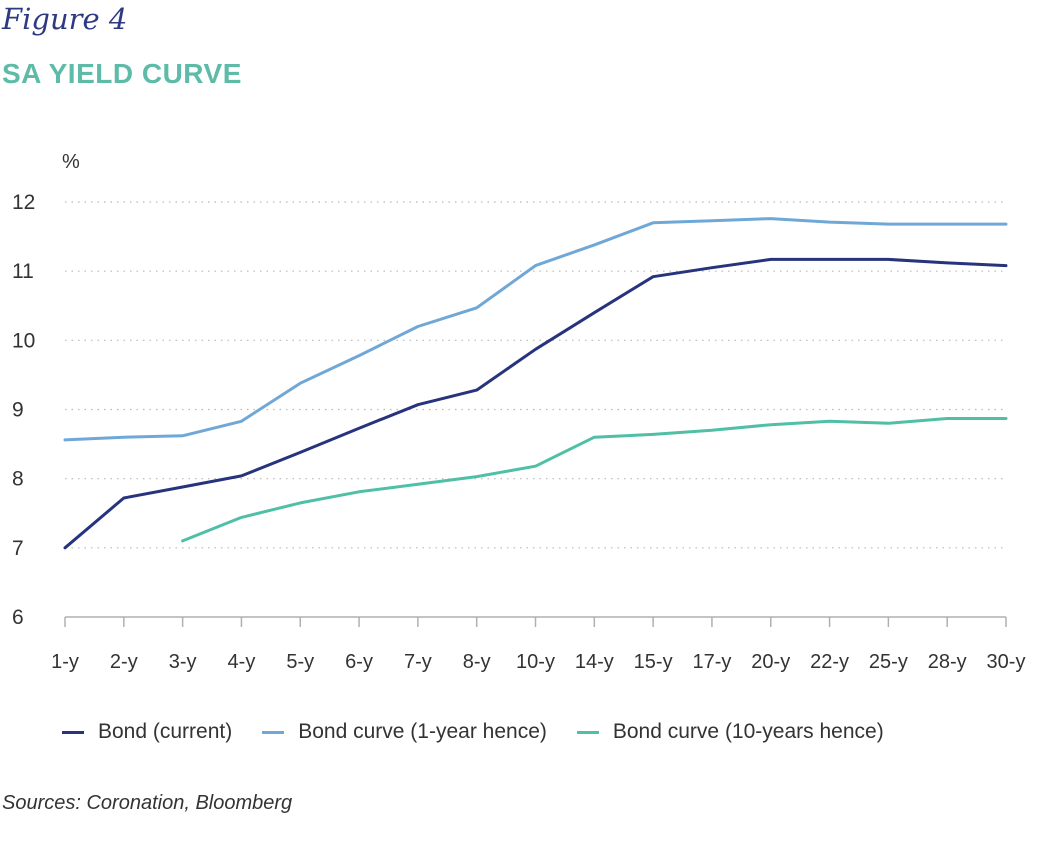 The image size is (1063, 864). What do you see at coordinates (23, 202) in the screenshot?
I see `y-tick-label: 12` at bounding box center [23, 202].